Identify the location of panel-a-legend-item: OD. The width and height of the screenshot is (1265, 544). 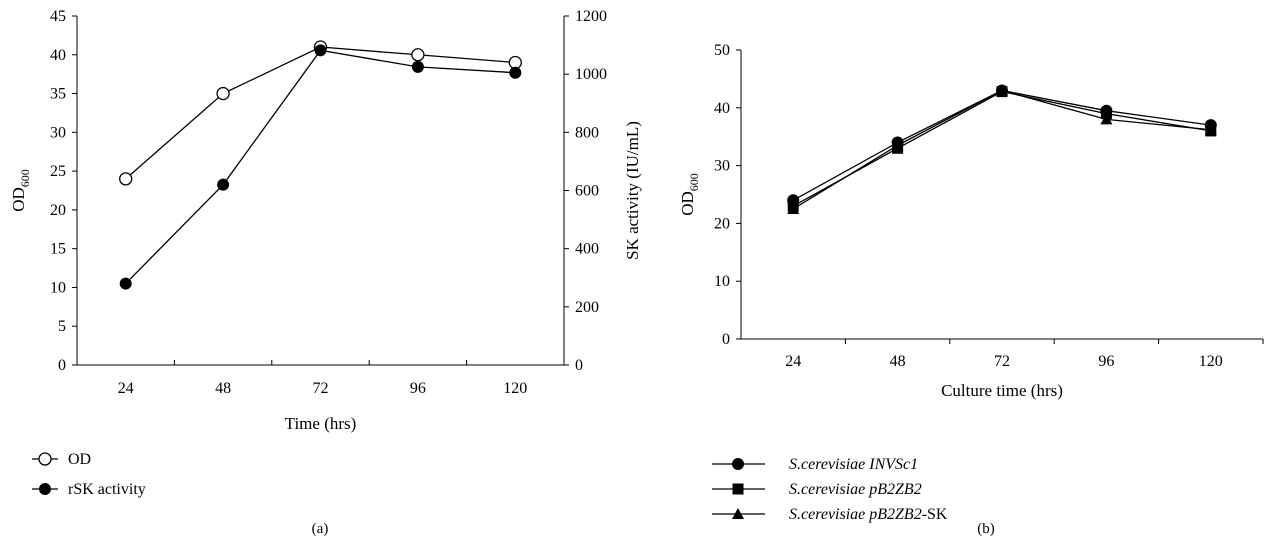
(61, 459).